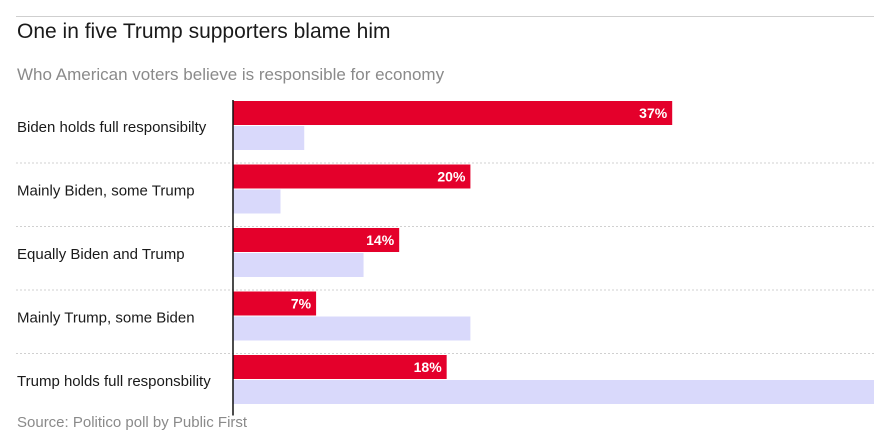 The image size is (893, 446). What do you see at coordinates (653, 113) in the screenshot?
I see `bar-value-label: 37%` at bounding box center [653, 113].